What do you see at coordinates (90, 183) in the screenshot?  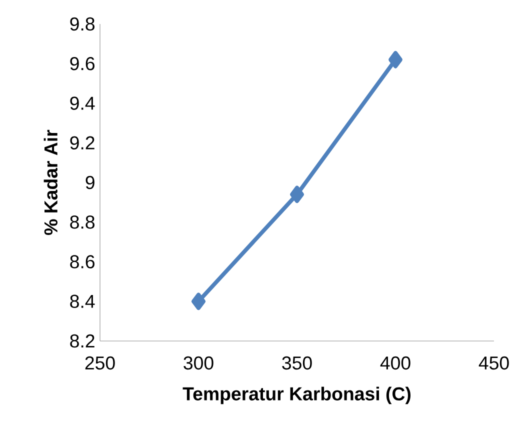 I see `y-tick-label: 9` at bounding box center [90, 183].